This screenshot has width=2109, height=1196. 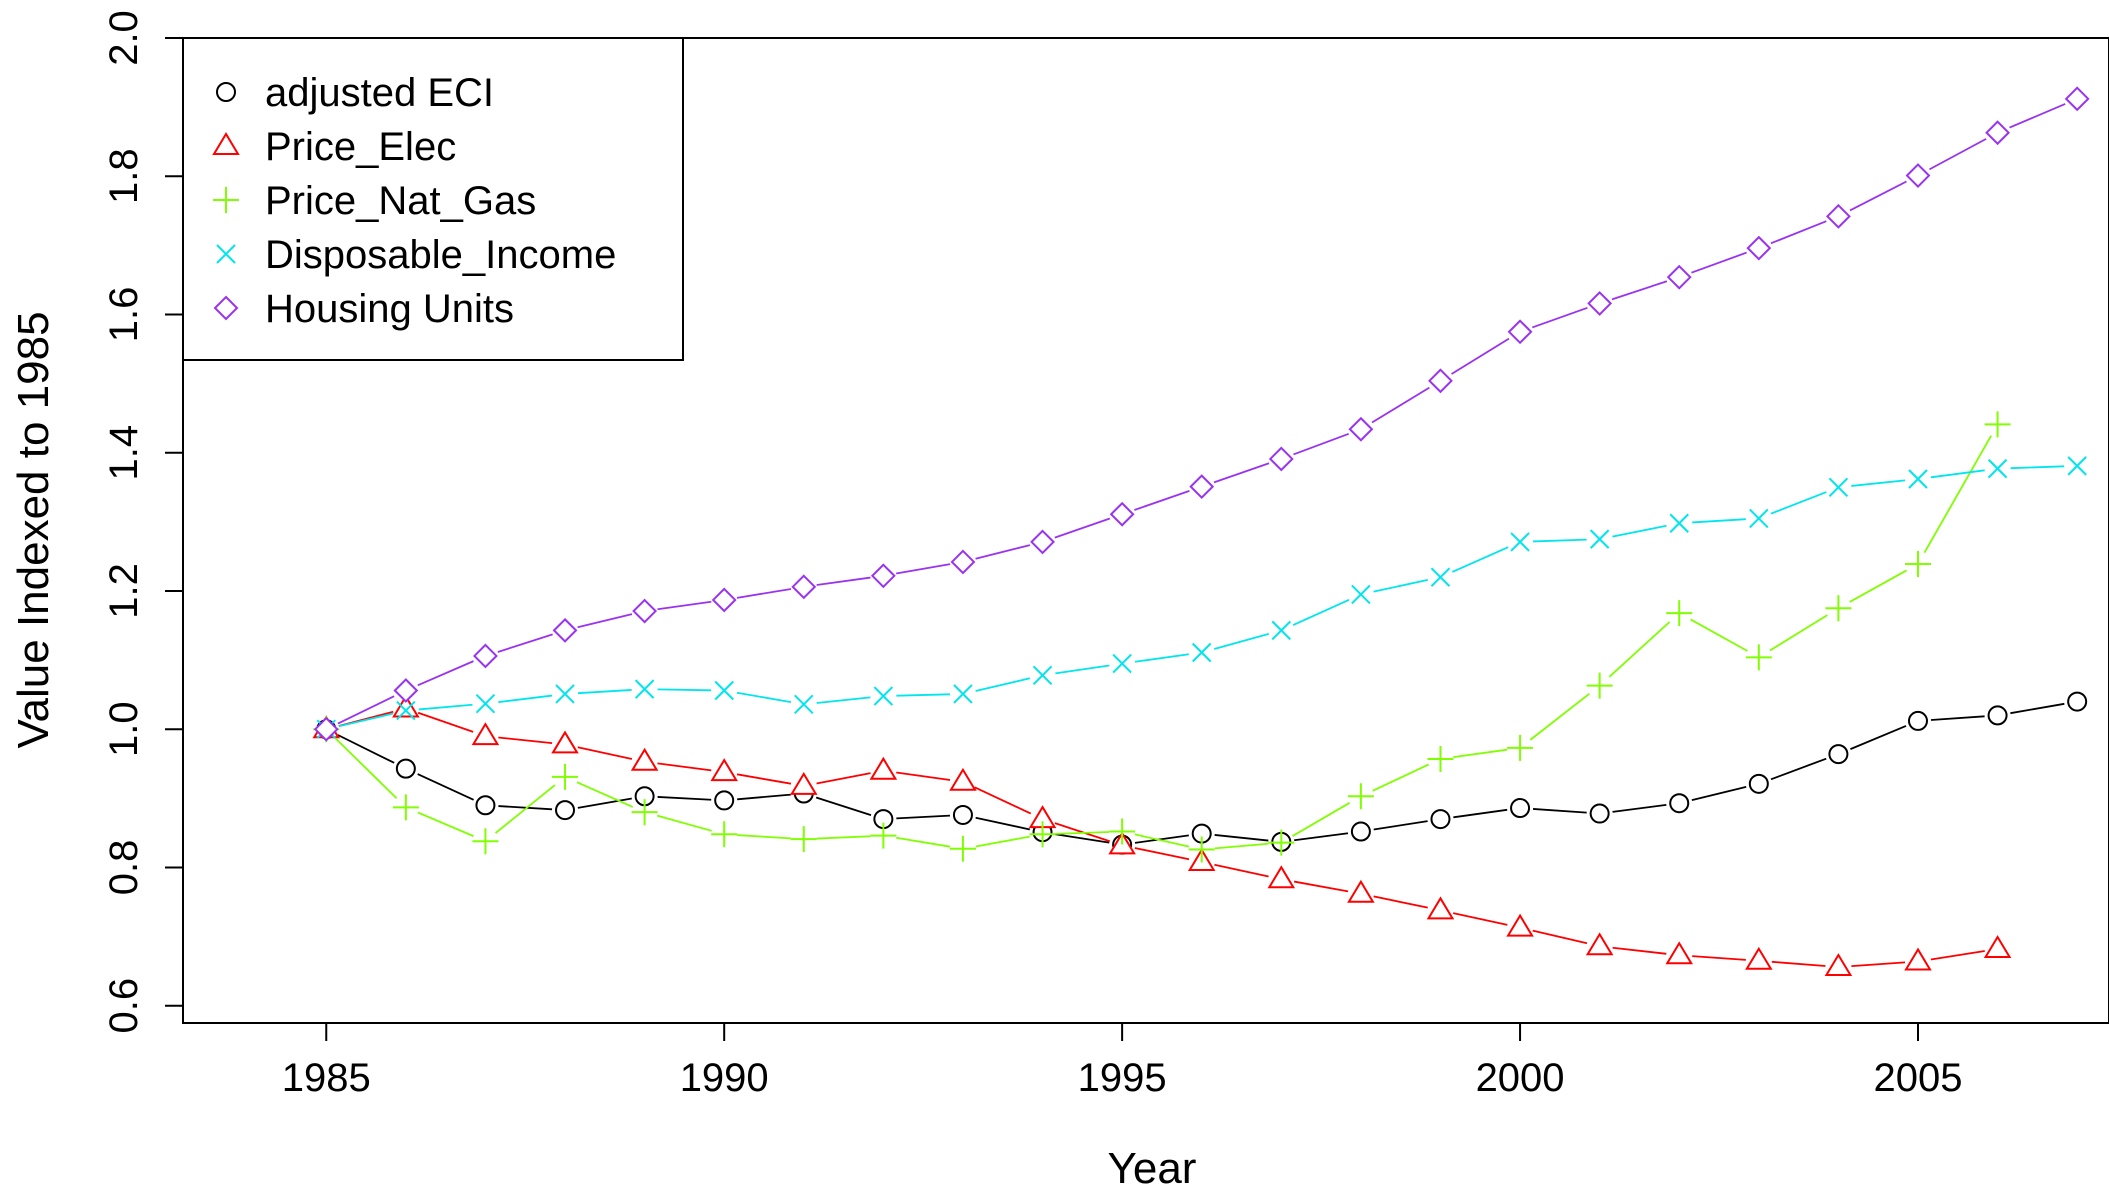 I want to click on legend-entry-price-nat-gas: Price_Nat_Gas, so click(x=374, y=201).